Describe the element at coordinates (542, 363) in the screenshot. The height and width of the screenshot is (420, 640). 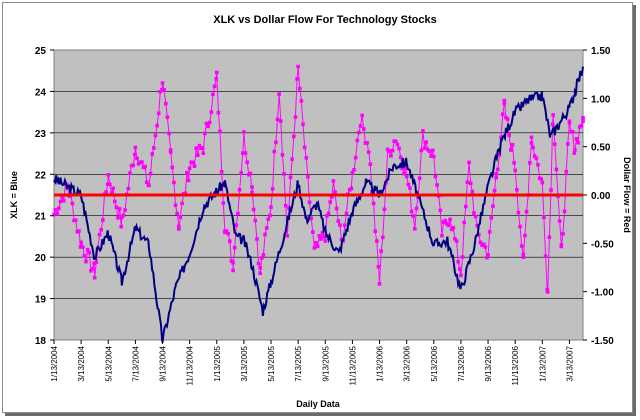
I see `x-tick-label: 1/13/2007` at that location.